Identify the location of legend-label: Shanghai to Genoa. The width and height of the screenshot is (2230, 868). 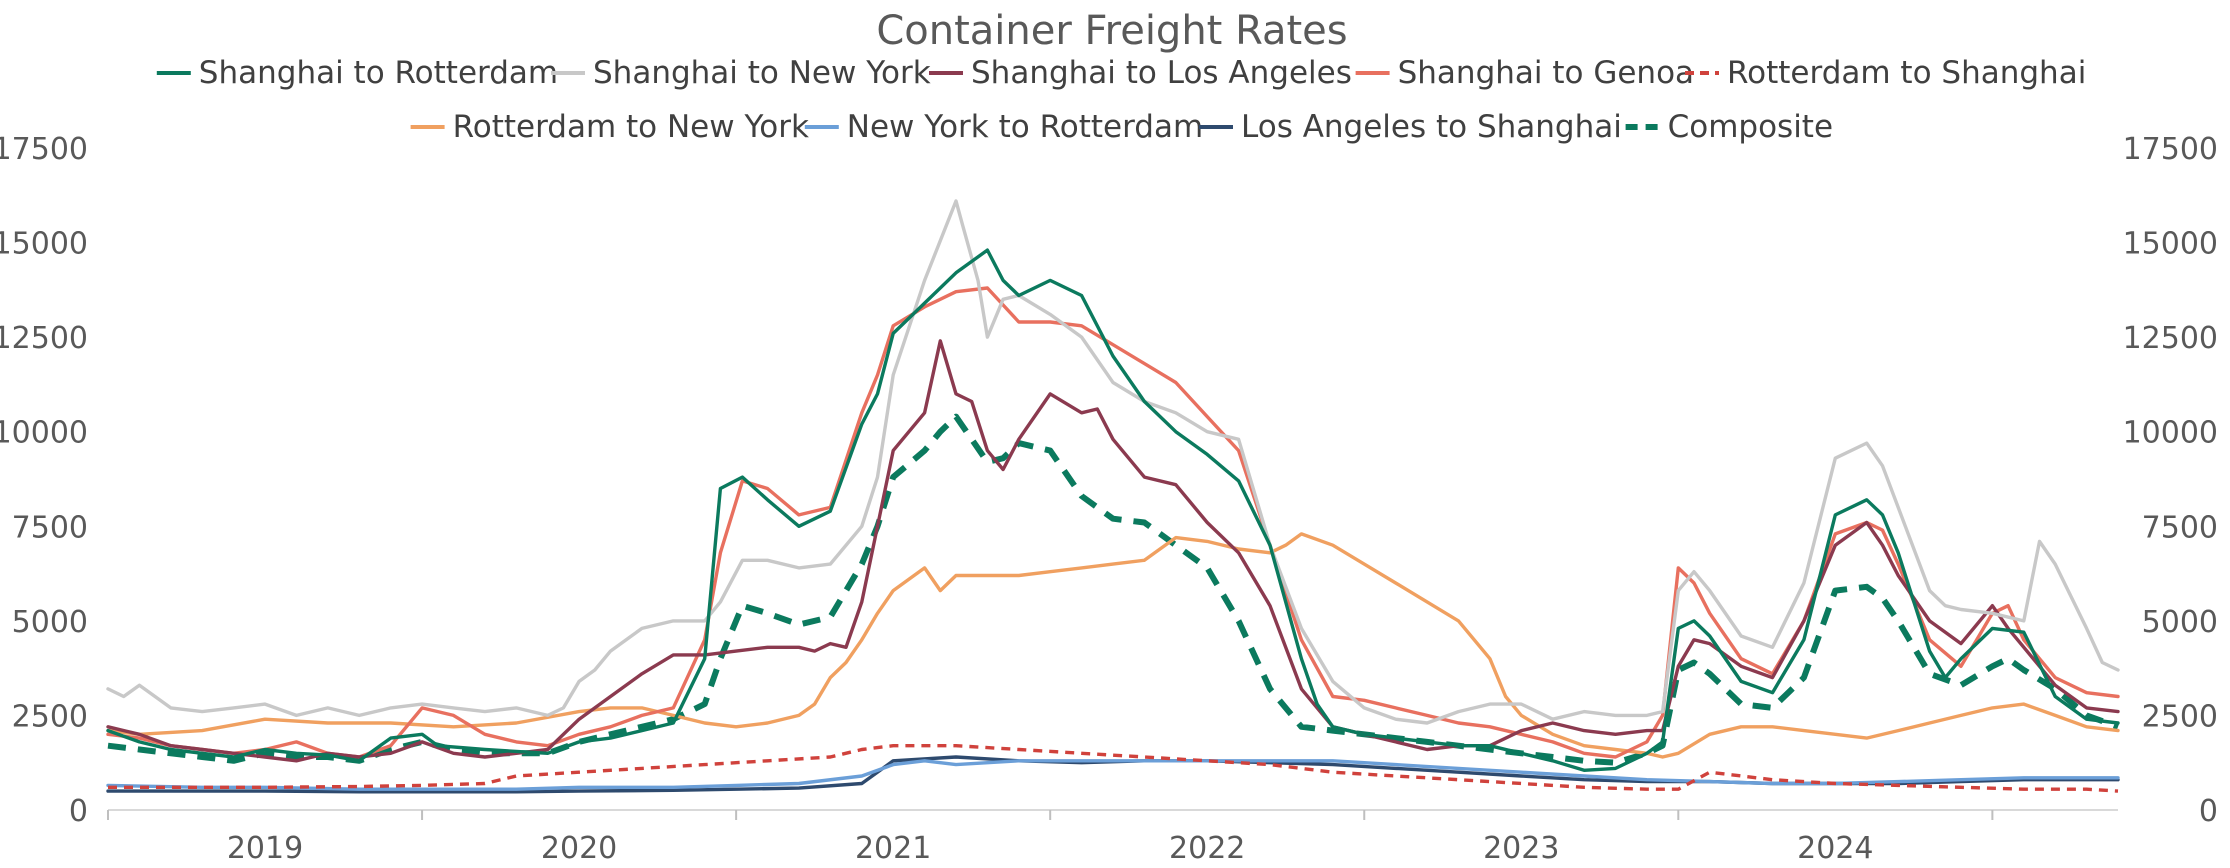
(1546, 73).